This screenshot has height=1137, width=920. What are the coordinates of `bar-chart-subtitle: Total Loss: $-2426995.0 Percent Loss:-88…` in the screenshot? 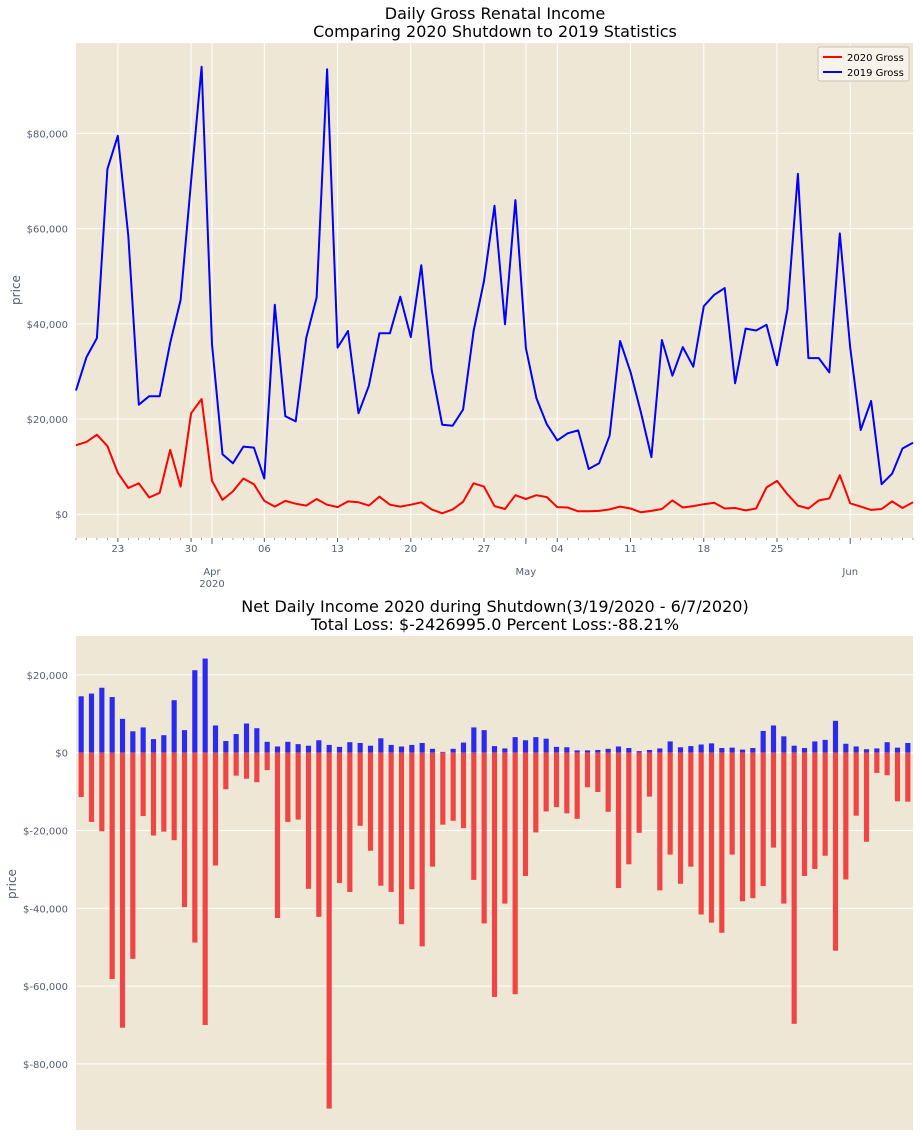 It's located at (494, 624).